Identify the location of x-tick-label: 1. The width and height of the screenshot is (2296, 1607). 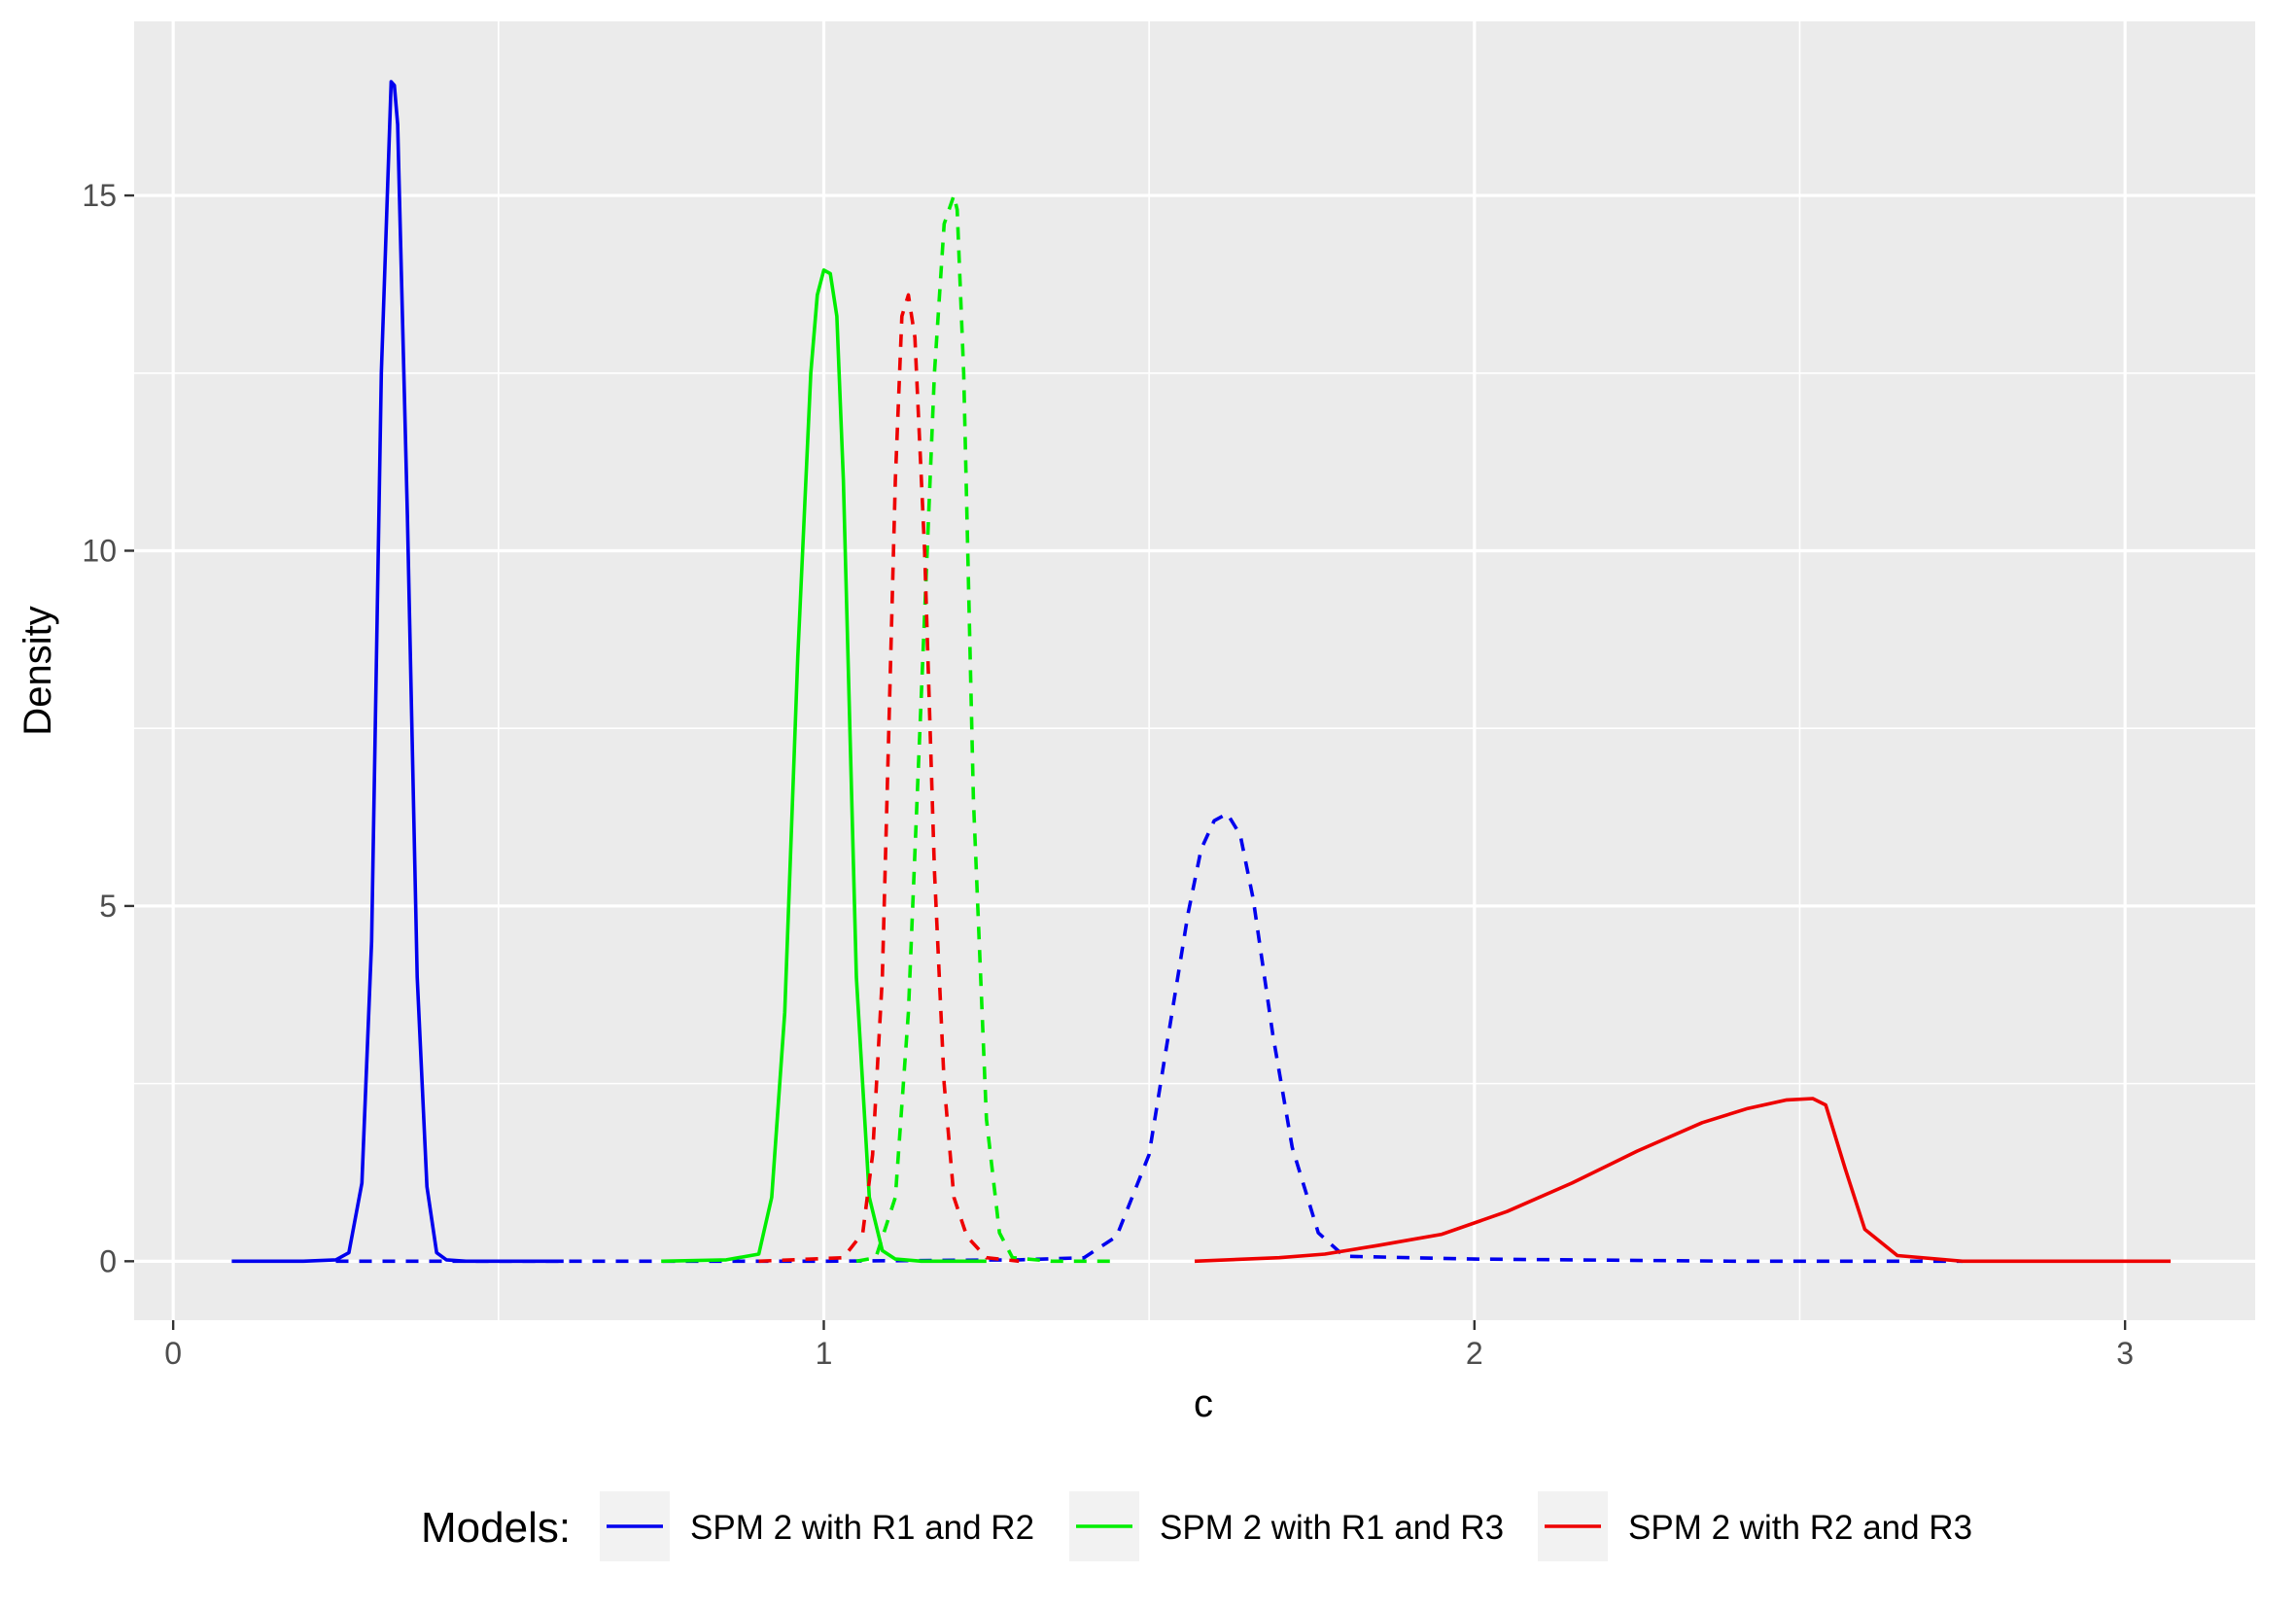
(824, 1353).